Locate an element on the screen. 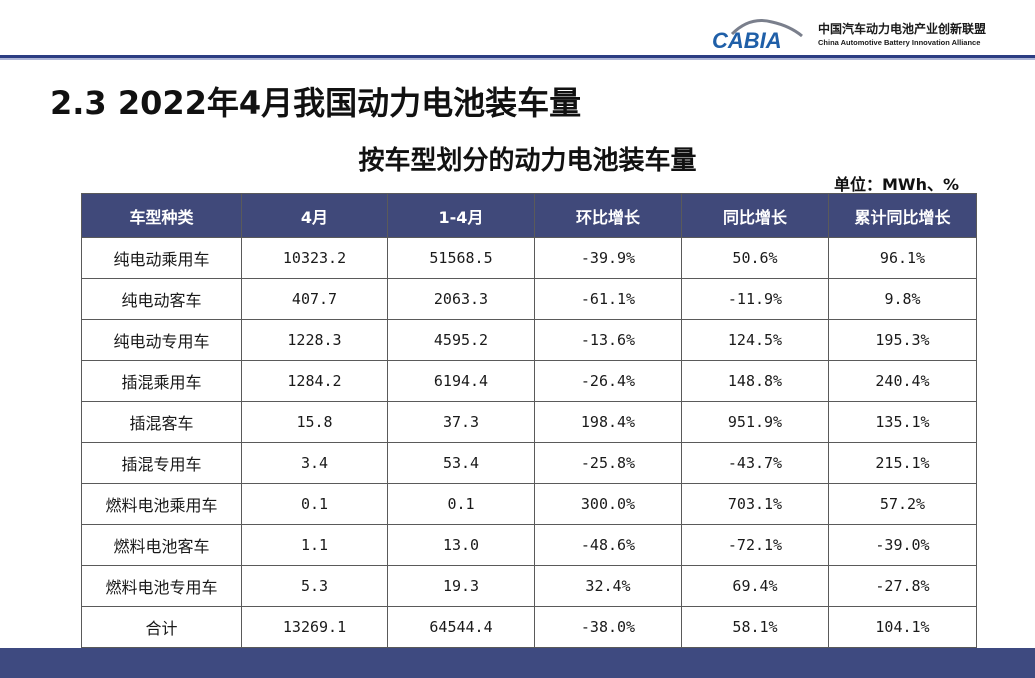 This screenshot has width=1035, height=678. cabia-logo-mark: CABIA is located at coordinates (757, 35).